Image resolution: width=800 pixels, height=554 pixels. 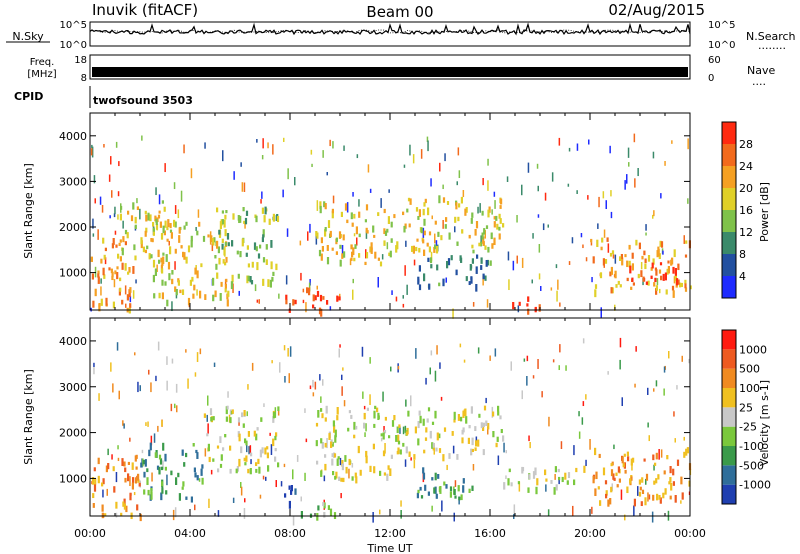 What do you see at coordinates (103, 97) in the screenshot?
I see `cpid-panel: CPID twofsound 3503` at bounding box center [103, 97].